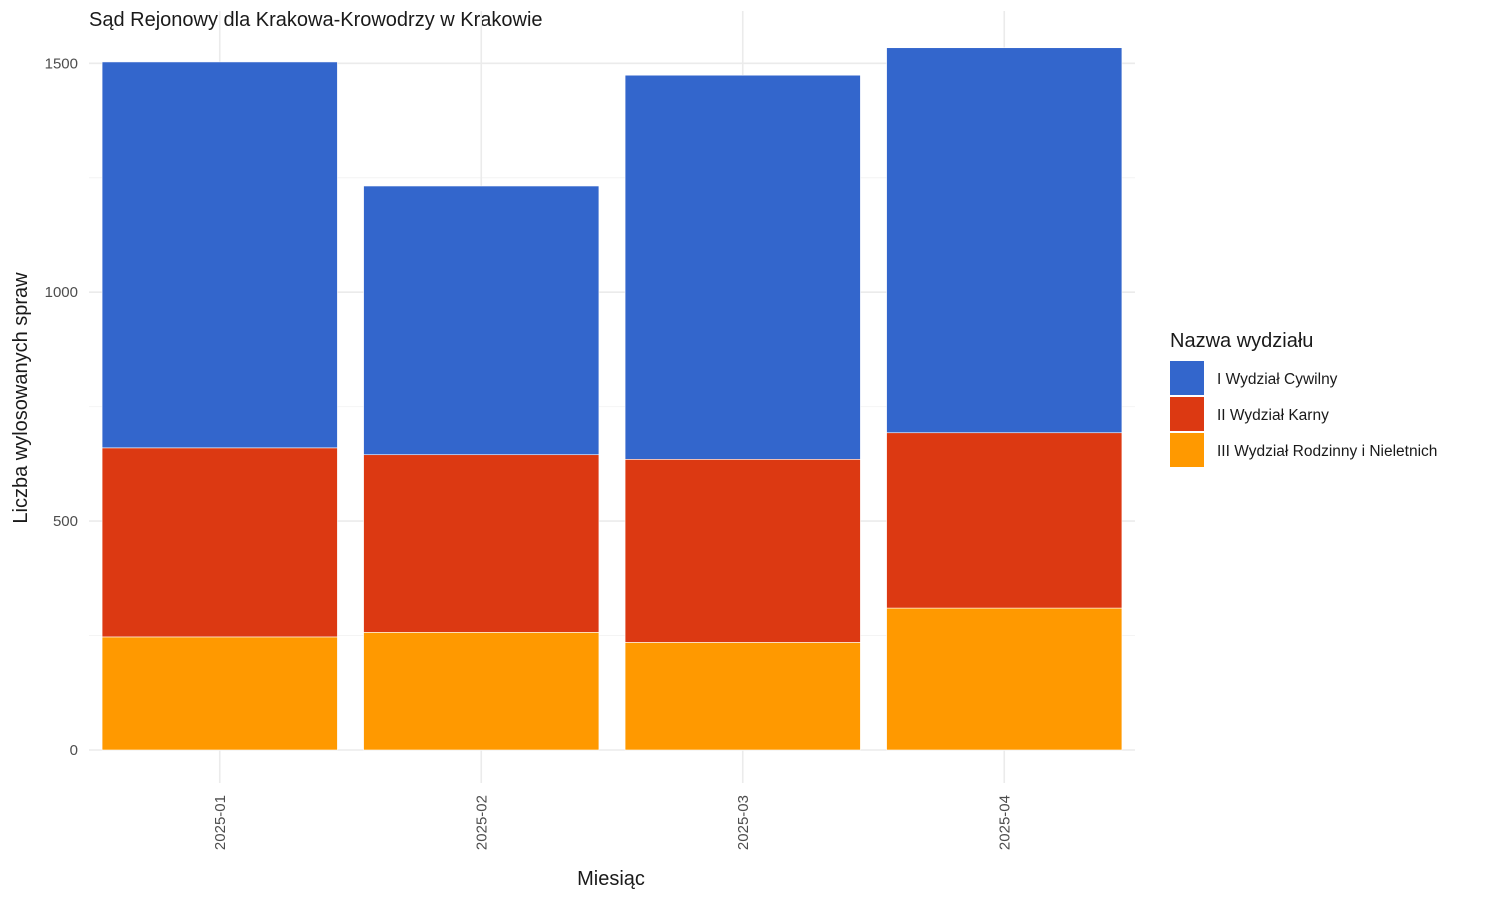 The height and width of the screenshot is (900, 1500). What do you see at coordinates (743, 822) in the screenshot?
I see `x-tick-label: 2025-03` at bounding box center [743, 822].